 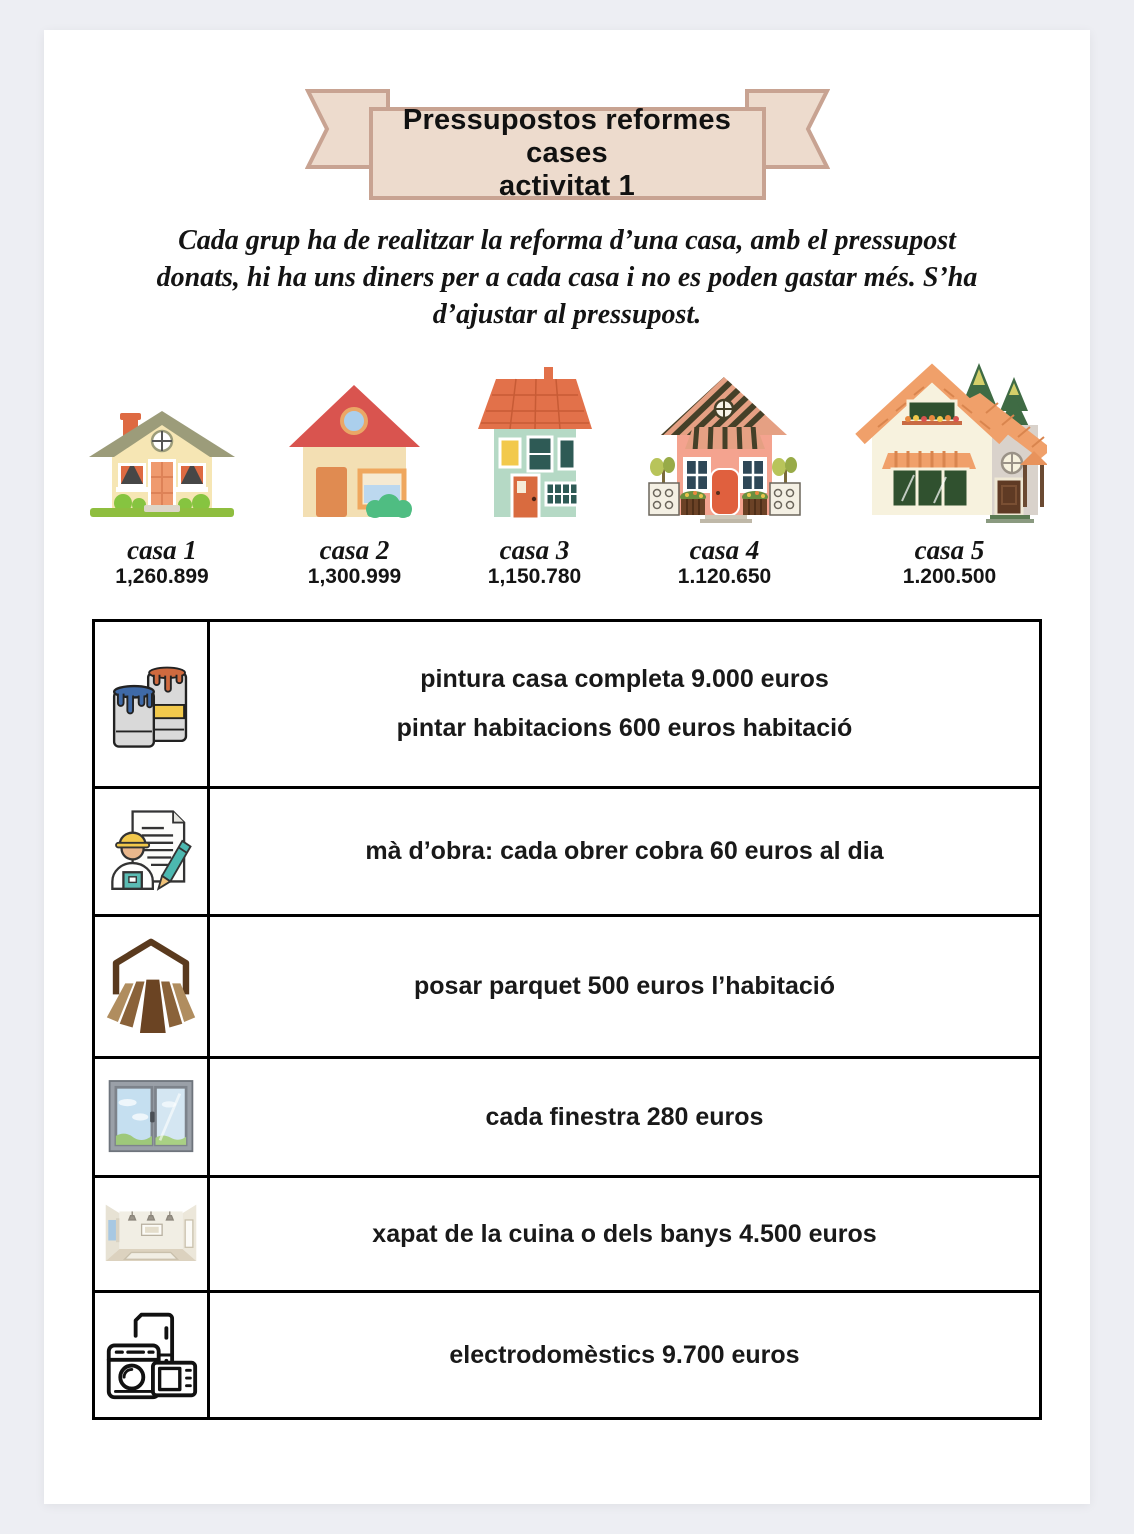 What do you see at coordinates (162, 464) in the screenshot?
I see `house-1-illustration` at bounding box center [162, 464].